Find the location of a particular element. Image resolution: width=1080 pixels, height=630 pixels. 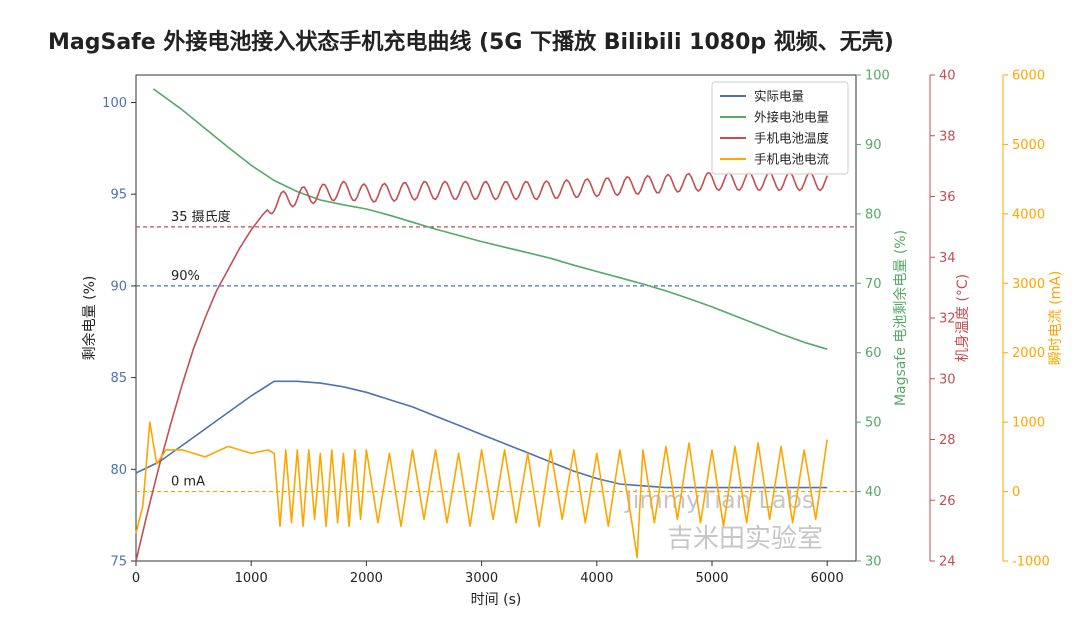

x-tick-label: 0 is located at coordinates (136, 578).